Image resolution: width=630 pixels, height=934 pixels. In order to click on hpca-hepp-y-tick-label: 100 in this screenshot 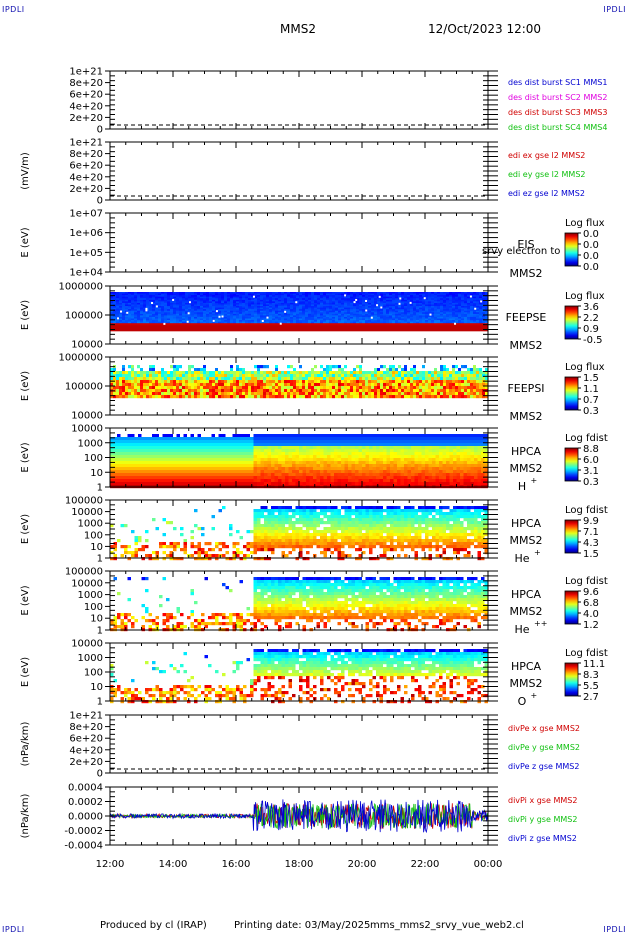, I will do `click(93, 607)`.